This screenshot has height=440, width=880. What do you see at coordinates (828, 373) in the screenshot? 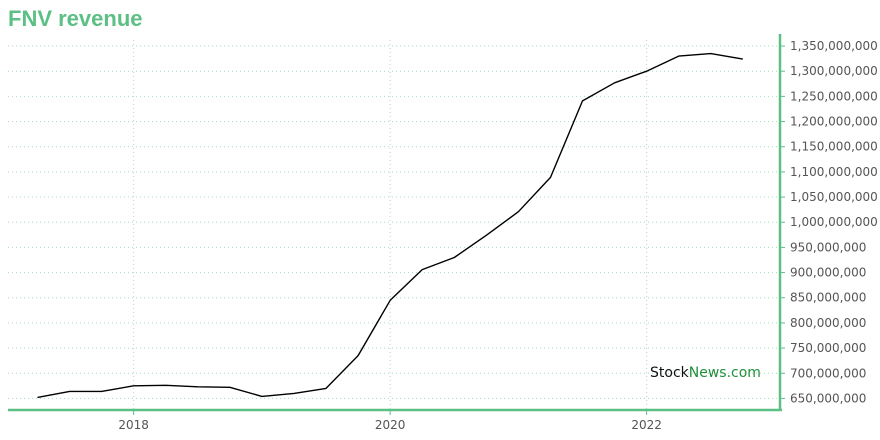
I see `y-tick-label: 700,000,000` at bounding box center [828, 373].